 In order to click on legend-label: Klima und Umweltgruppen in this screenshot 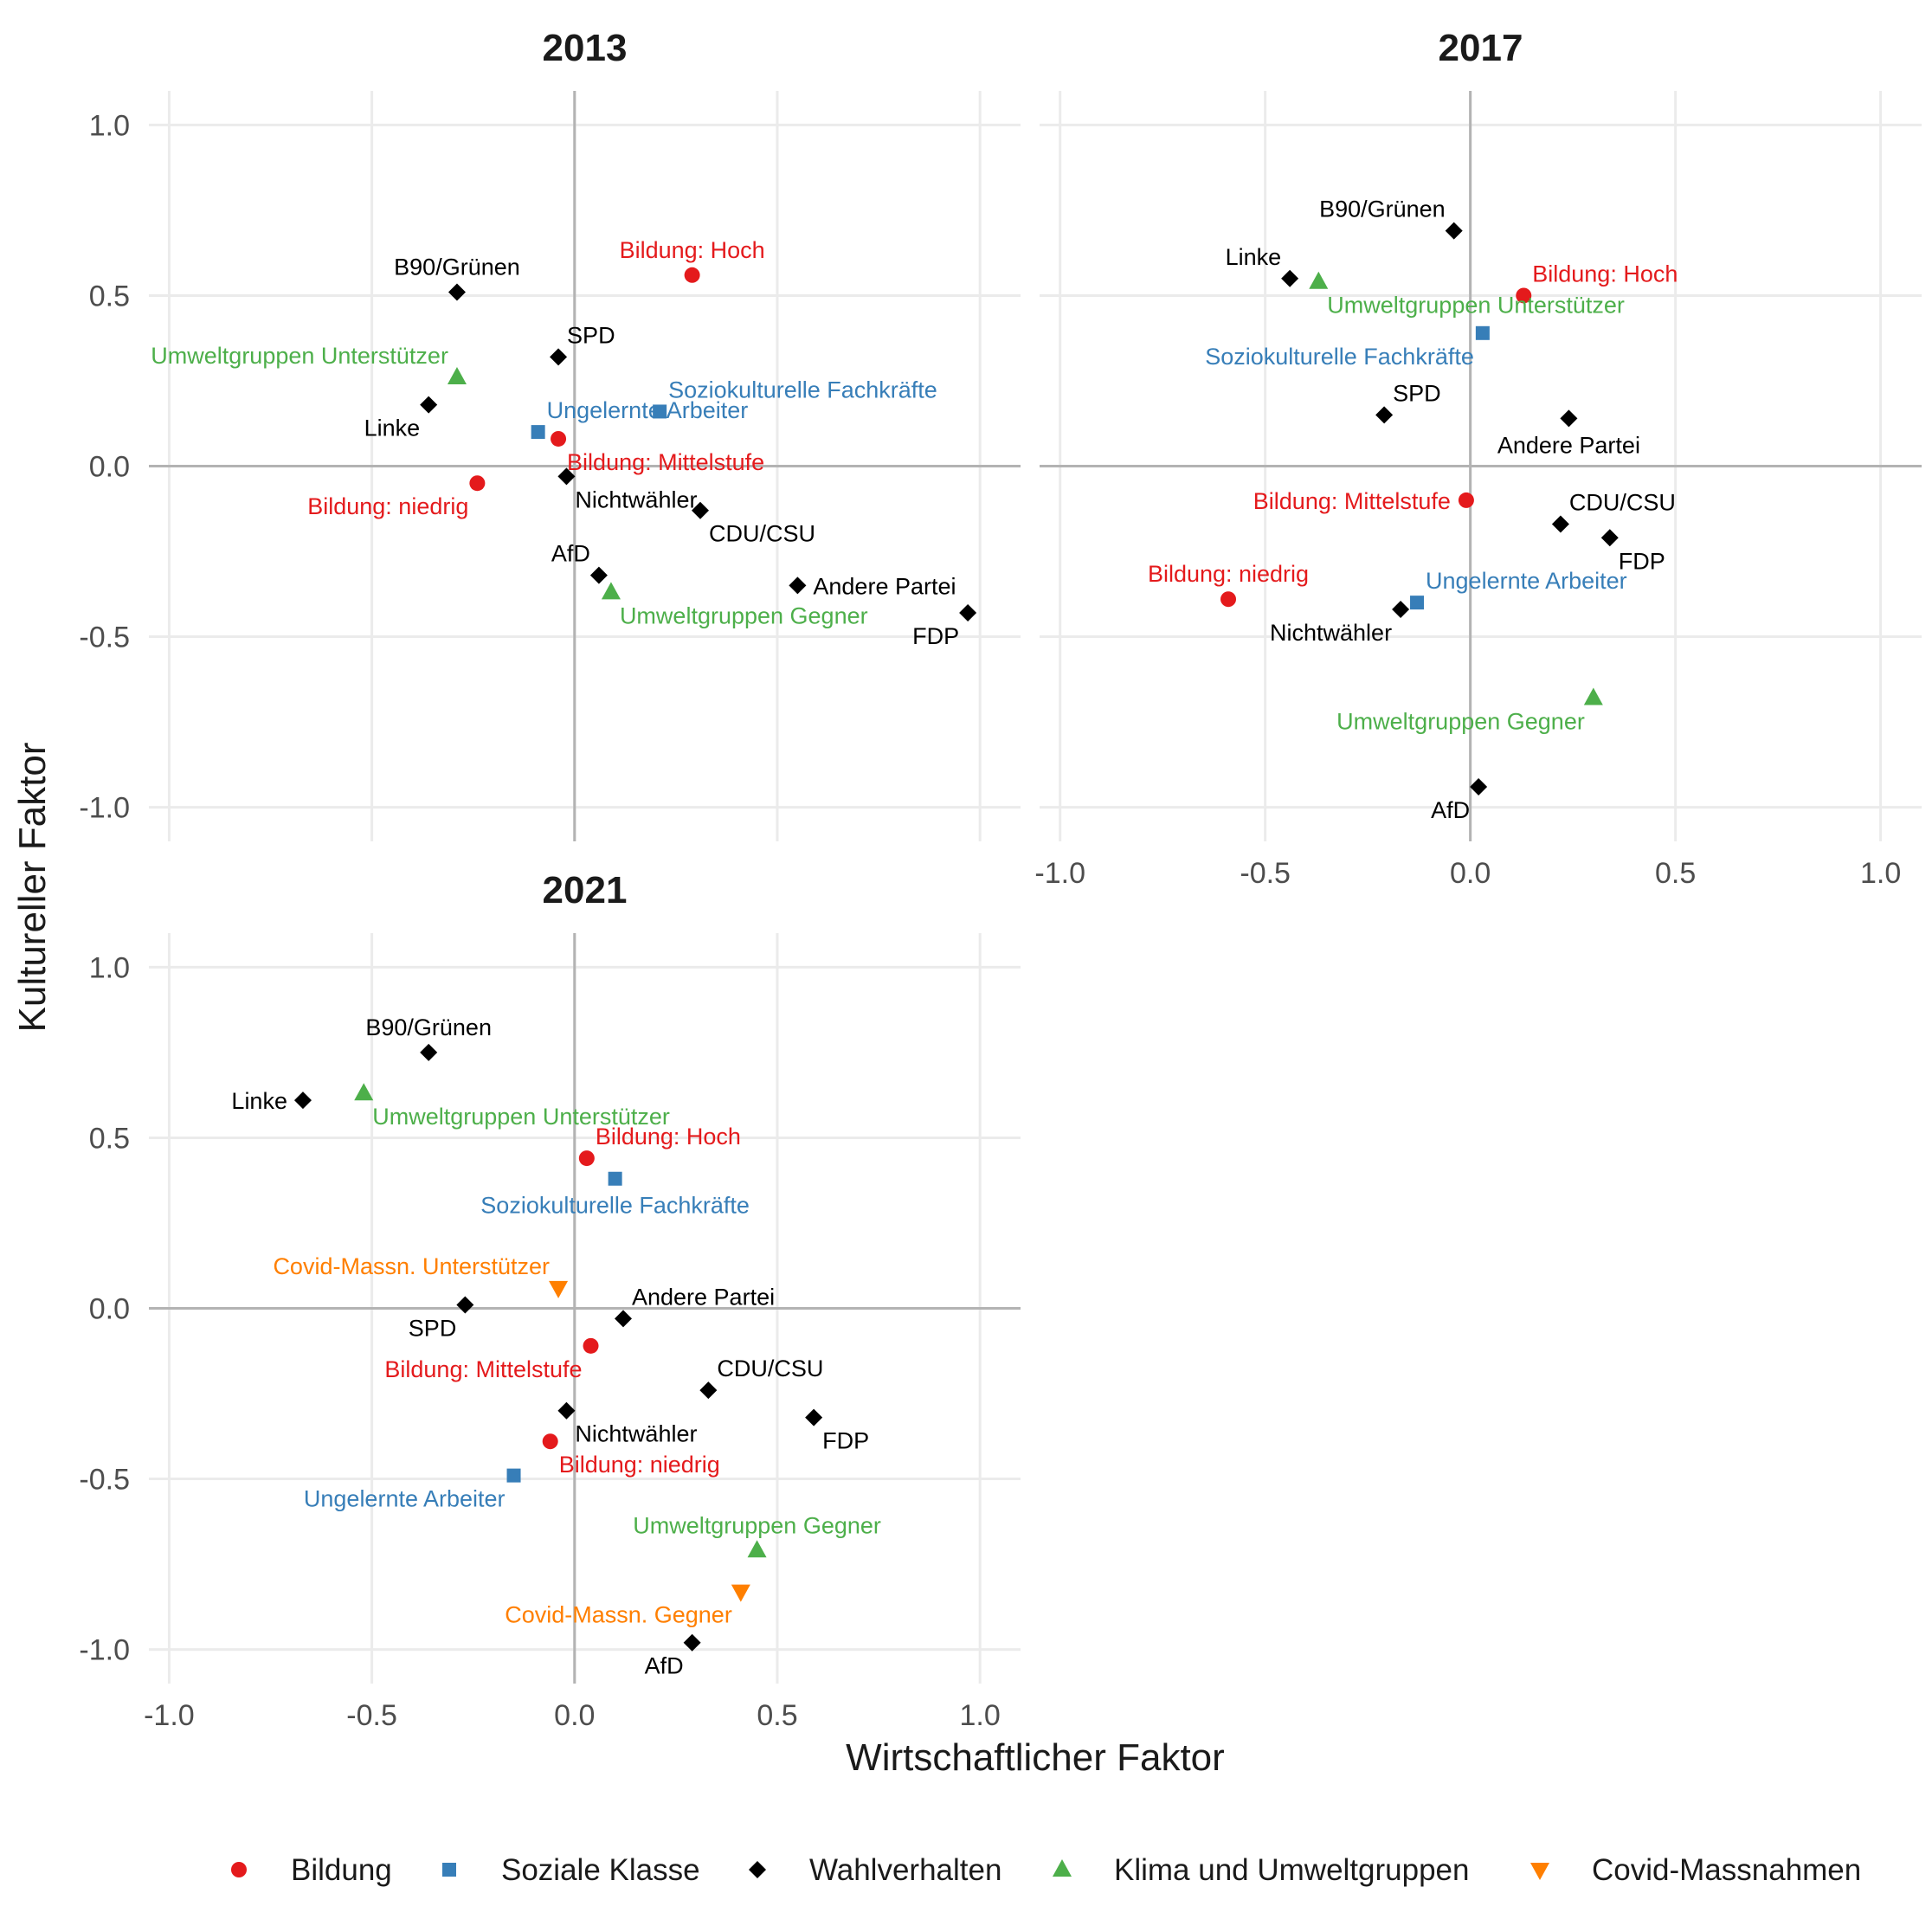, I will do `click(1291, 1870)`.